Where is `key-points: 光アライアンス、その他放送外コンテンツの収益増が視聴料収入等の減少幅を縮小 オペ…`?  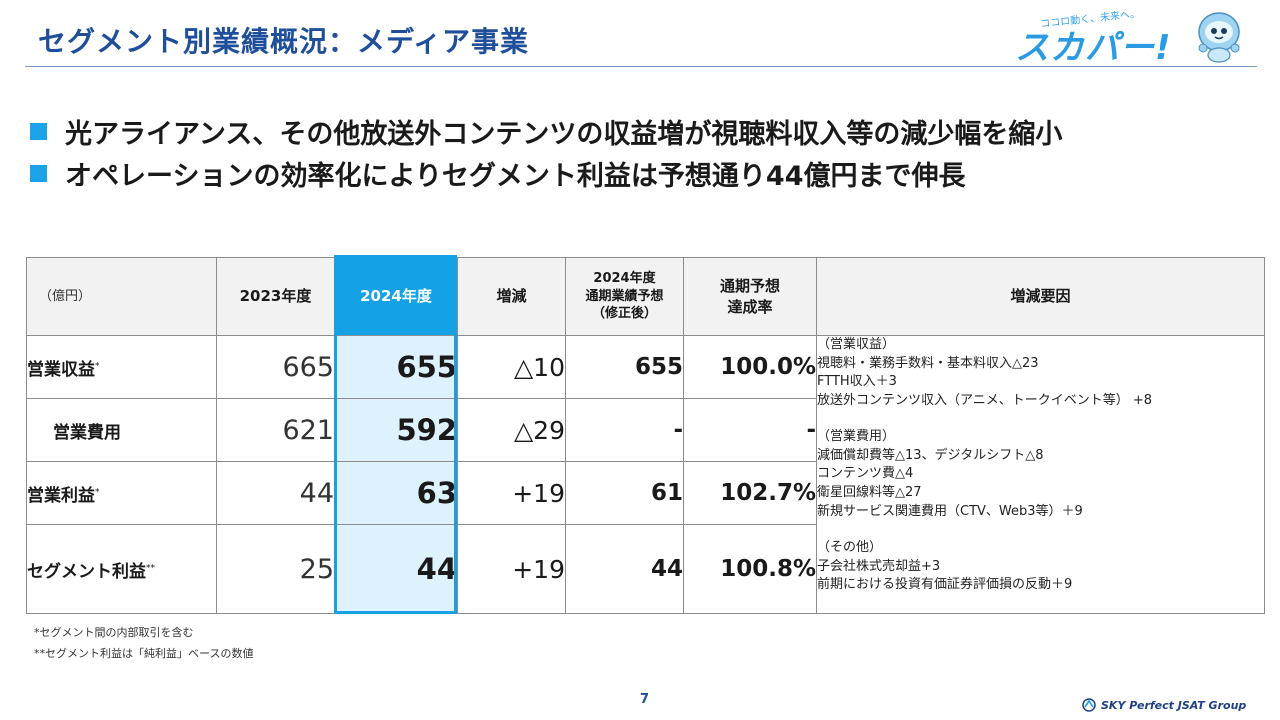
key-points: 光アライアンス、その他放送外コンテンツの収益増が視聴料収入等の減少幅を縮小 オペ… is located at coordinates (546, 154).